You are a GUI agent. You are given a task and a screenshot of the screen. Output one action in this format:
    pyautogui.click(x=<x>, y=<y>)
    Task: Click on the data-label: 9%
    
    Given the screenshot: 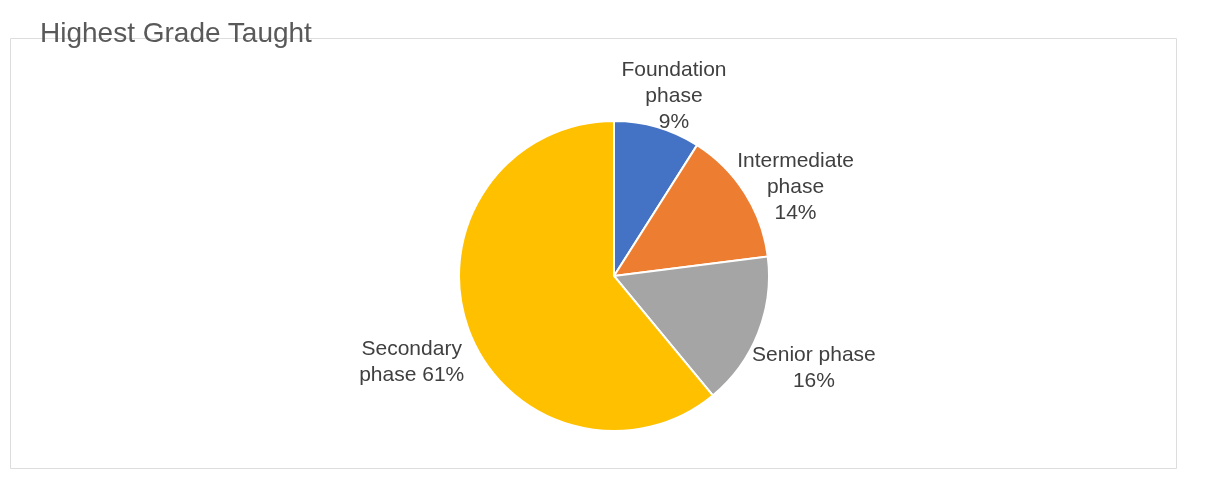 What is the action you would take?
    pyautogui.click(x=674, y=120)
    